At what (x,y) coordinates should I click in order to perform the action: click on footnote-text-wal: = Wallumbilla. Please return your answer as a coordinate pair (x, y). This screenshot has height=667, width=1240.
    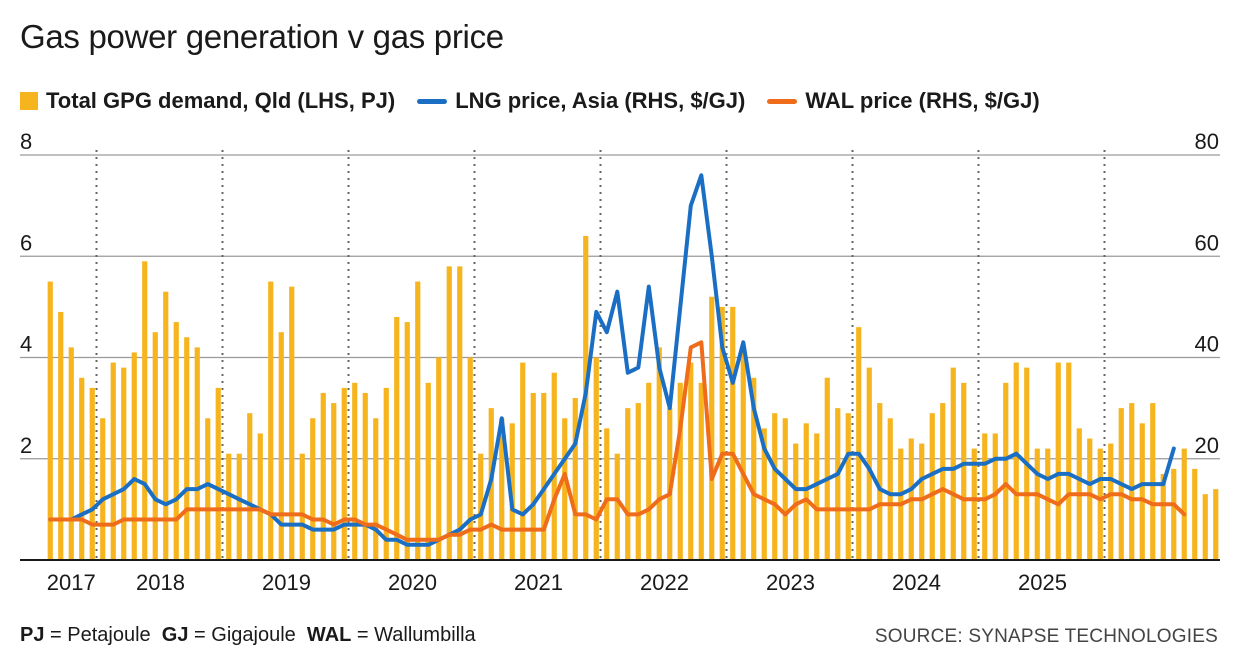
    Looking at the image, I should click on (416, 635).